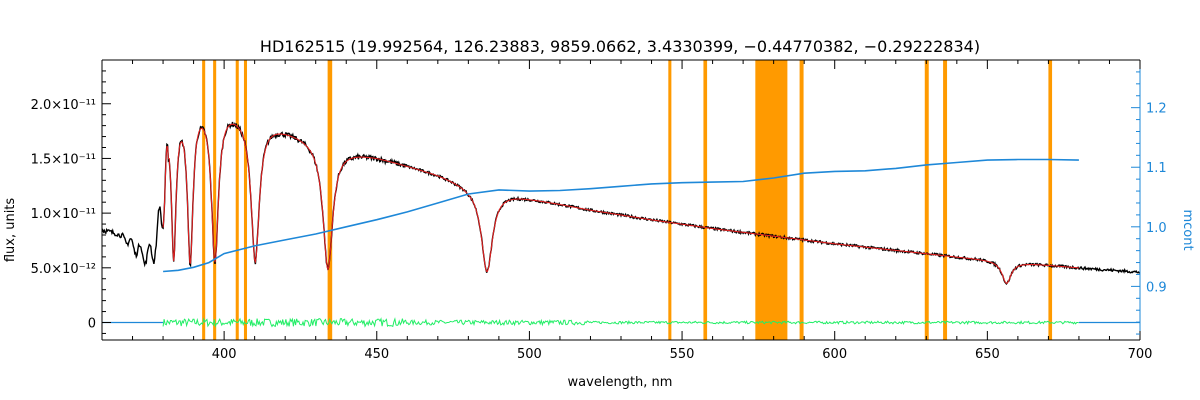  Describe the element at coordinates (1187, 229) in the screenshot. I see `right-axis-label: mcont` at that location.